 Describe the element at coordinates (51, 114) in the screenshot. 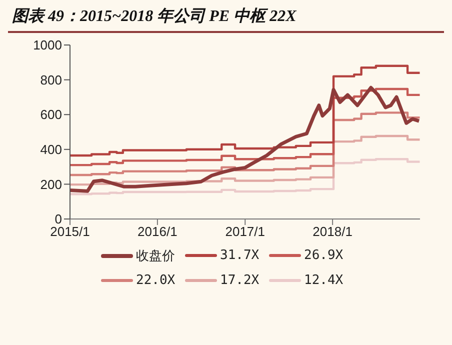

I see `y-tick-label: 600` at that location.